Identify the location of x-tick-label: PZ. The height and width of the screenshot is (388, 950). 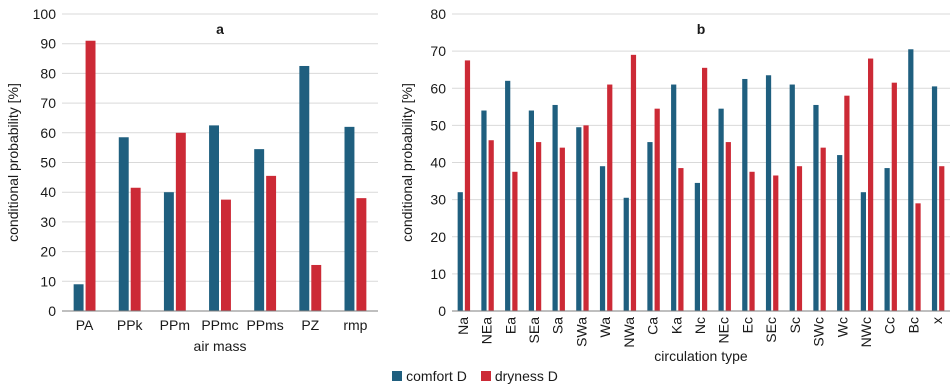
(310, 325).